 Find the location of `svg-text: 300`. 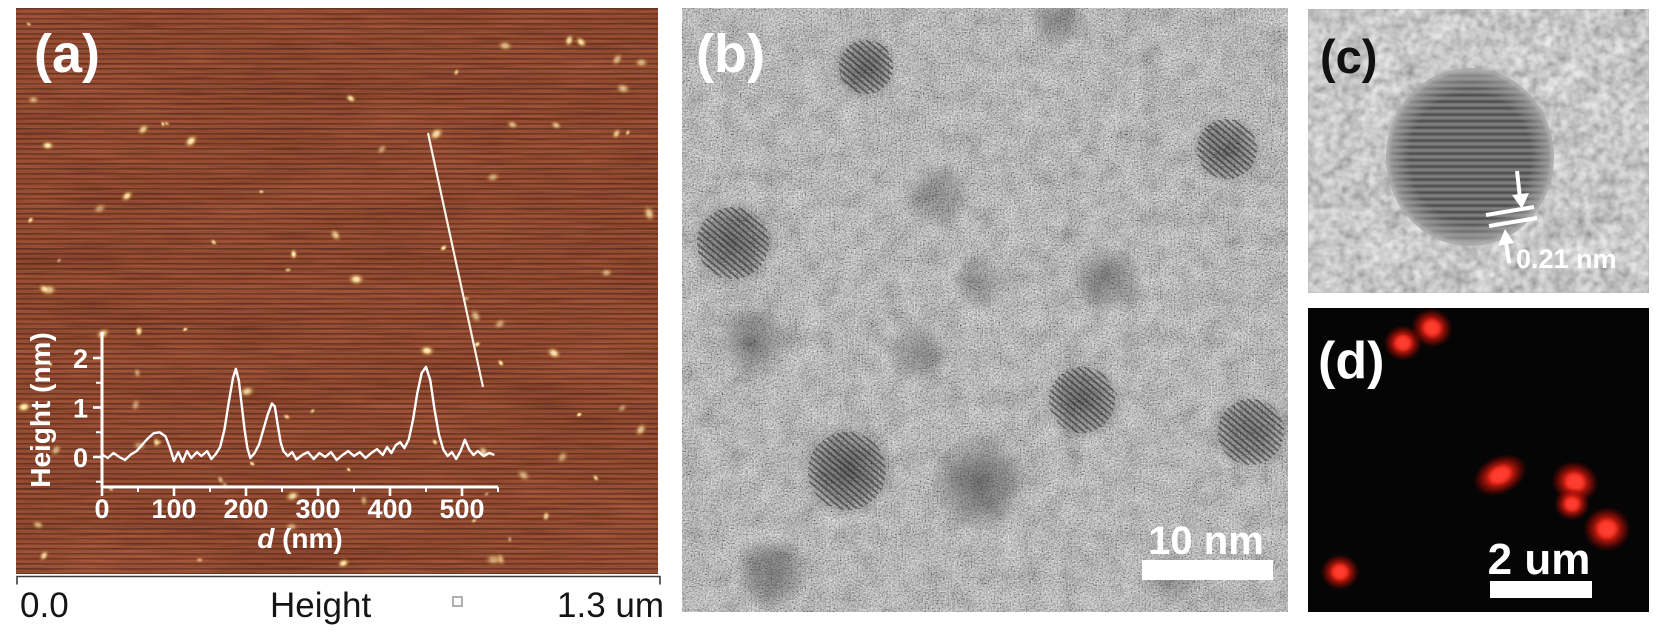

svg-text: 300 is located at coordinates (317, 509).